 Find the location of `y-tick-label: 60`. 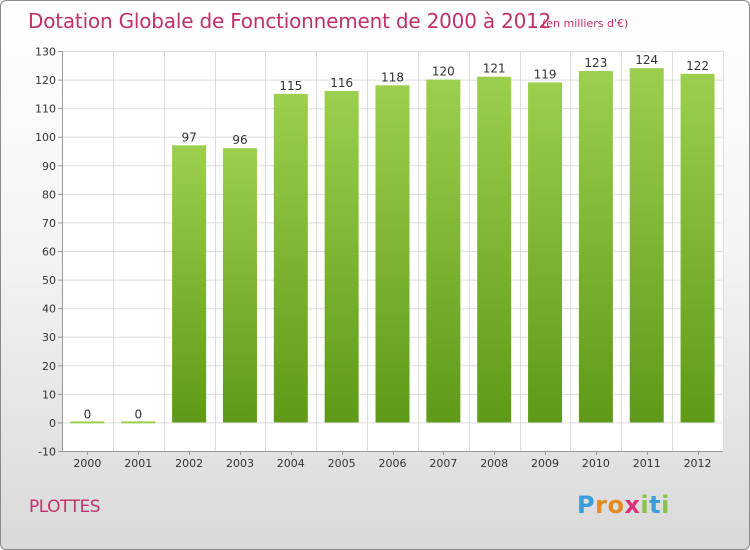

y-tick-label: 60 is located at coordinates (49, 252).